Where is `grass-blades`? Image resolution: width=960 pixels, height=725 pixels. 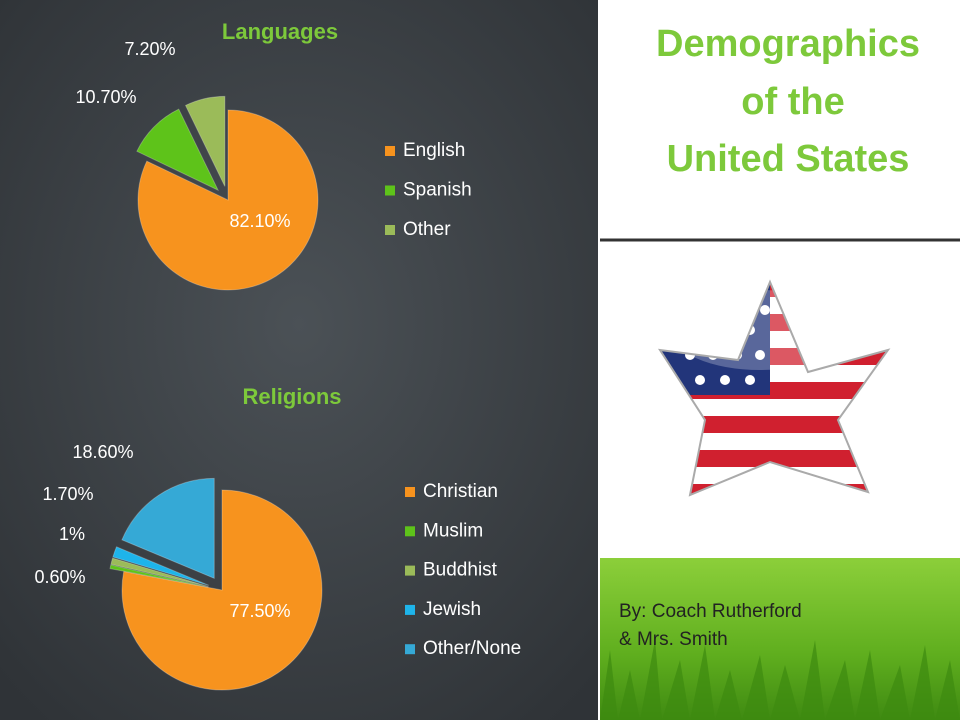
grass-blades is located at coordinates (780, 680).